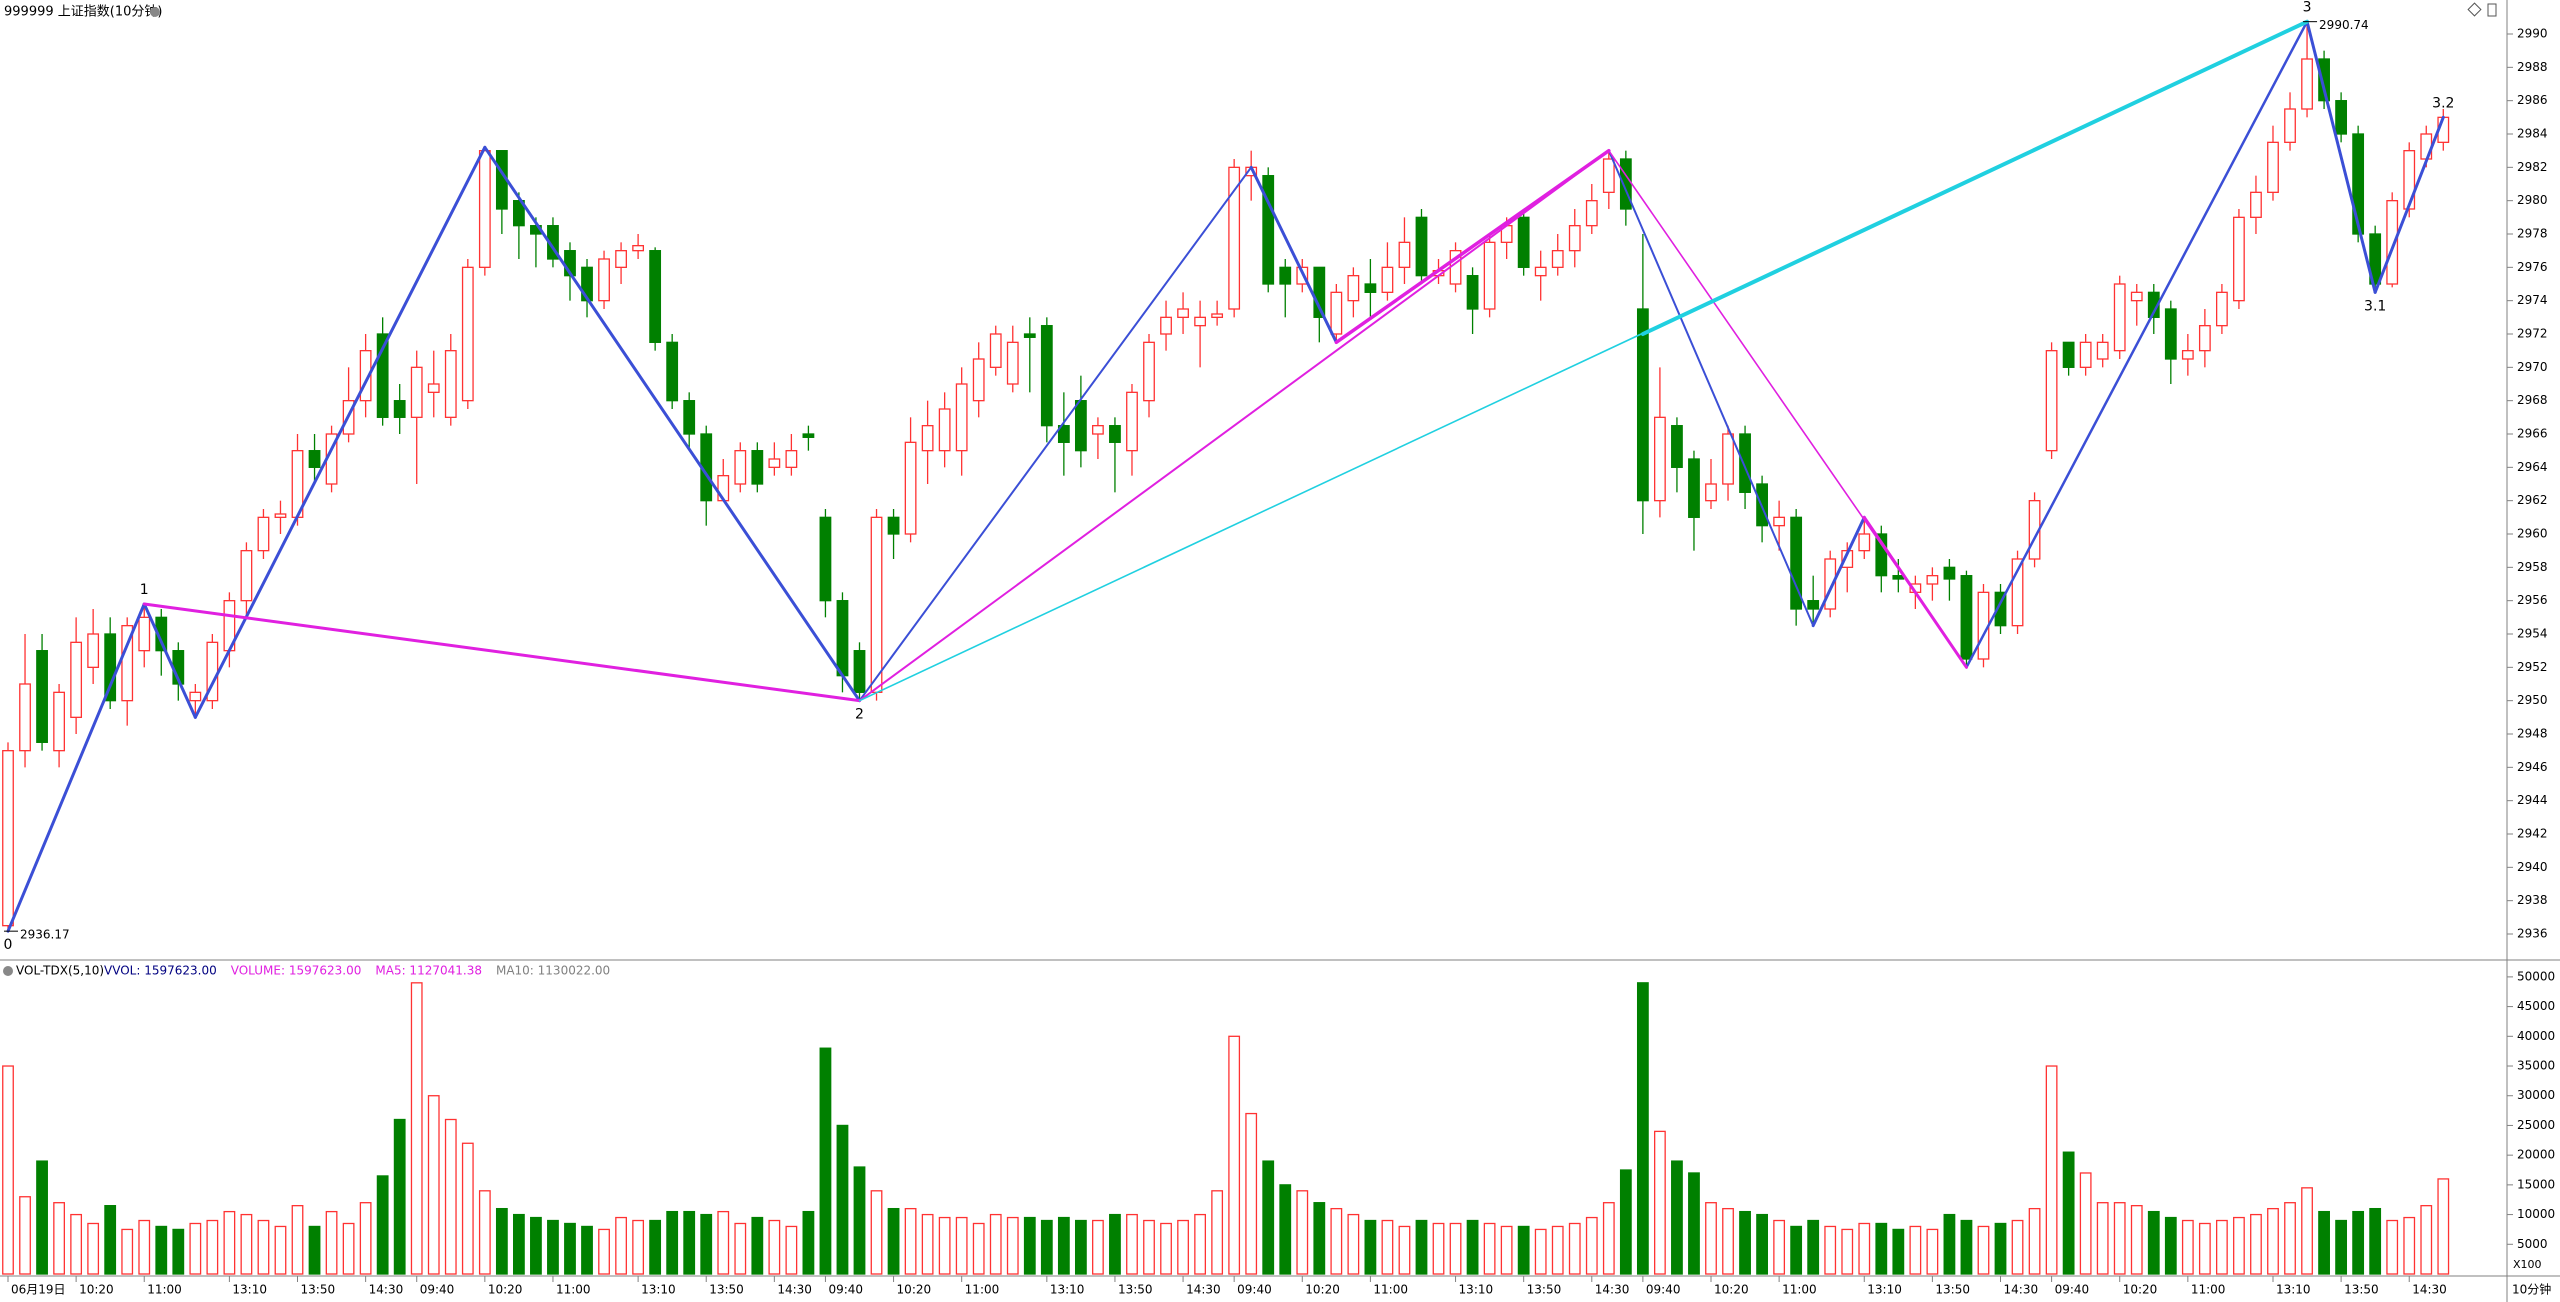  What do you see at coordinates (2532, 1244) in the screenshot?
I see `y-tick-label: 5000` at bounding box center [2532, 1244].